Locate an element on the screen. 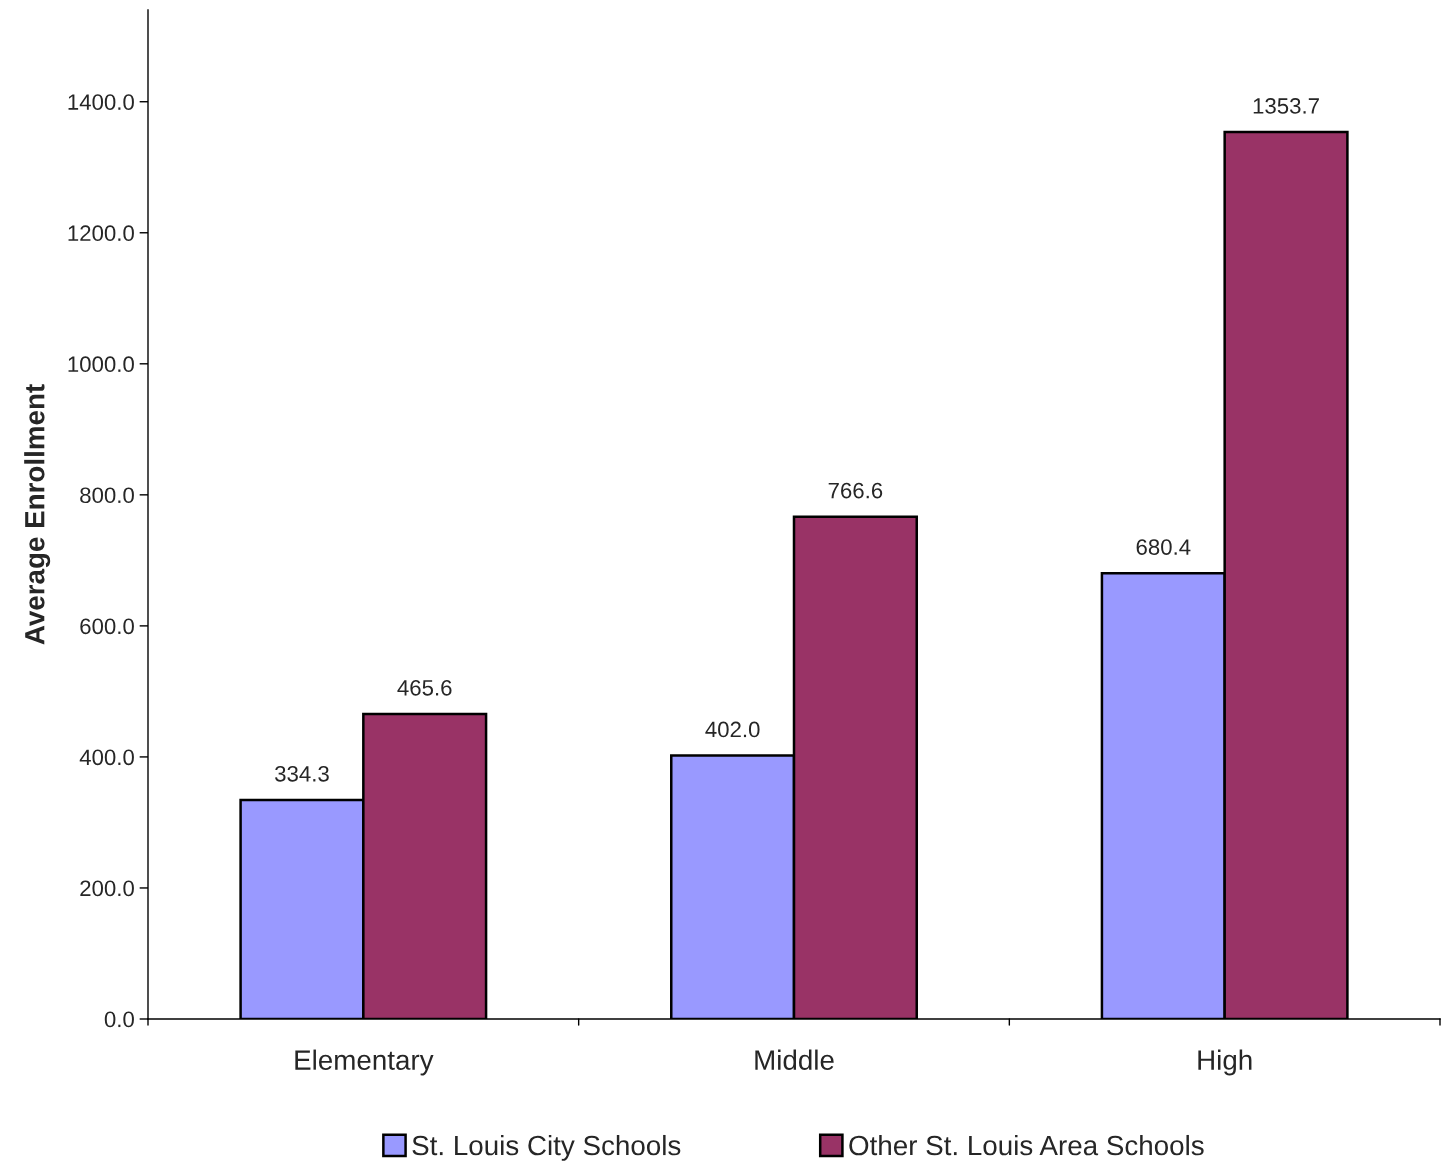 This screenshot has width=1444, height=1162. text: 334.3 is located at coordinates (302, 773).